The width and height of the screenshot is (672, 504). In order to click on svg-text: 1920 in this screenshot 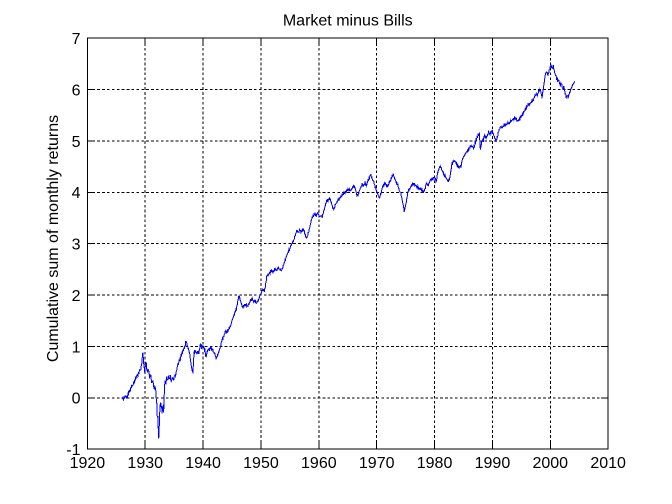, I will do `click(88, 463)`.